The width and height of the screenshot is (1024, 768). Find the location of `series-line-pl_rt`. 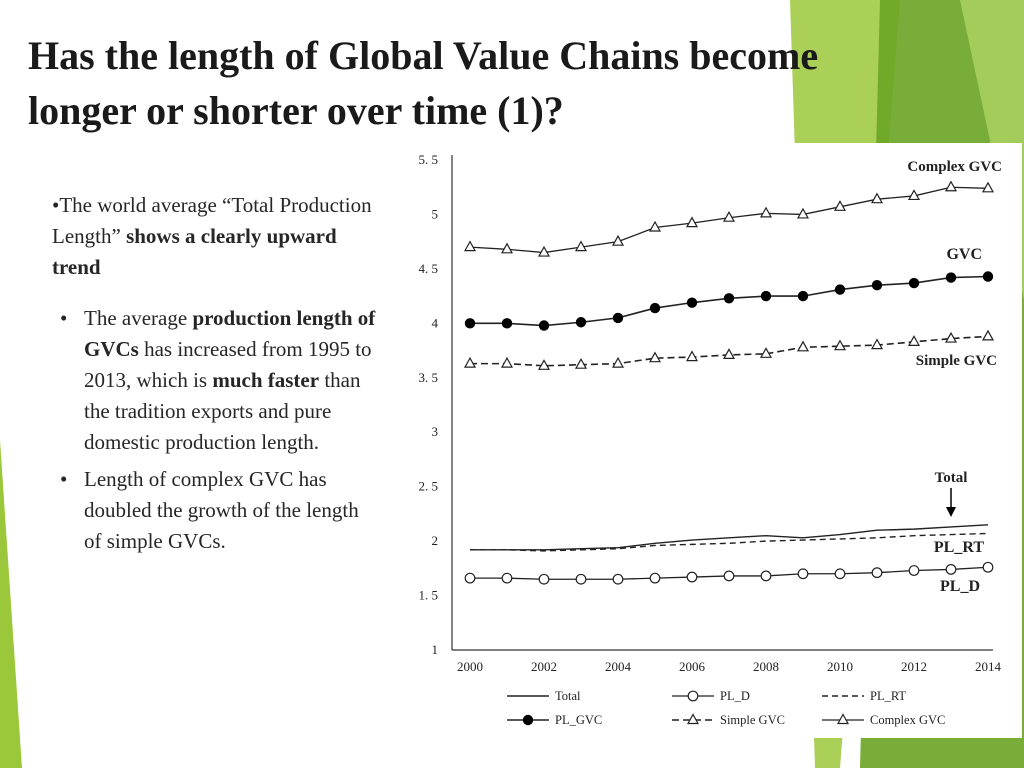

series-line-pl_rt is located at coordinates (729, 542).